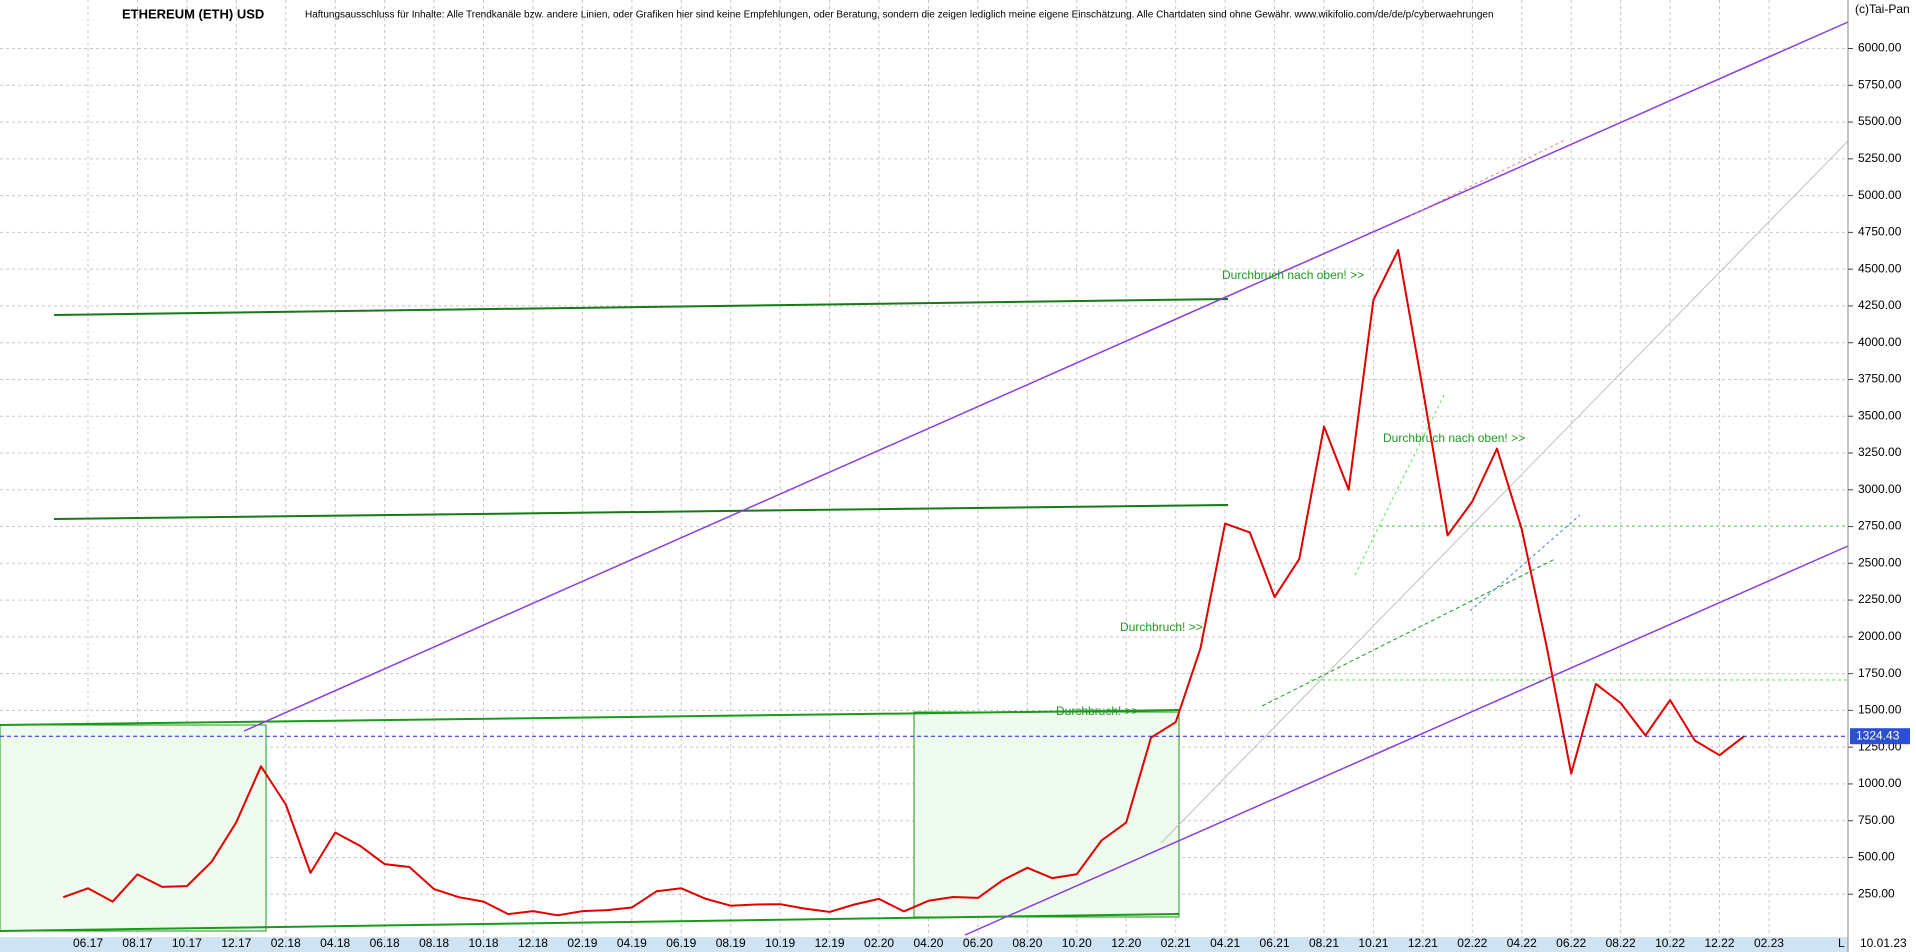 Image resolution: width=1916 pixels, height=952 pixels. I want to click on x-tick-label: 10.18, so click(484, 943).